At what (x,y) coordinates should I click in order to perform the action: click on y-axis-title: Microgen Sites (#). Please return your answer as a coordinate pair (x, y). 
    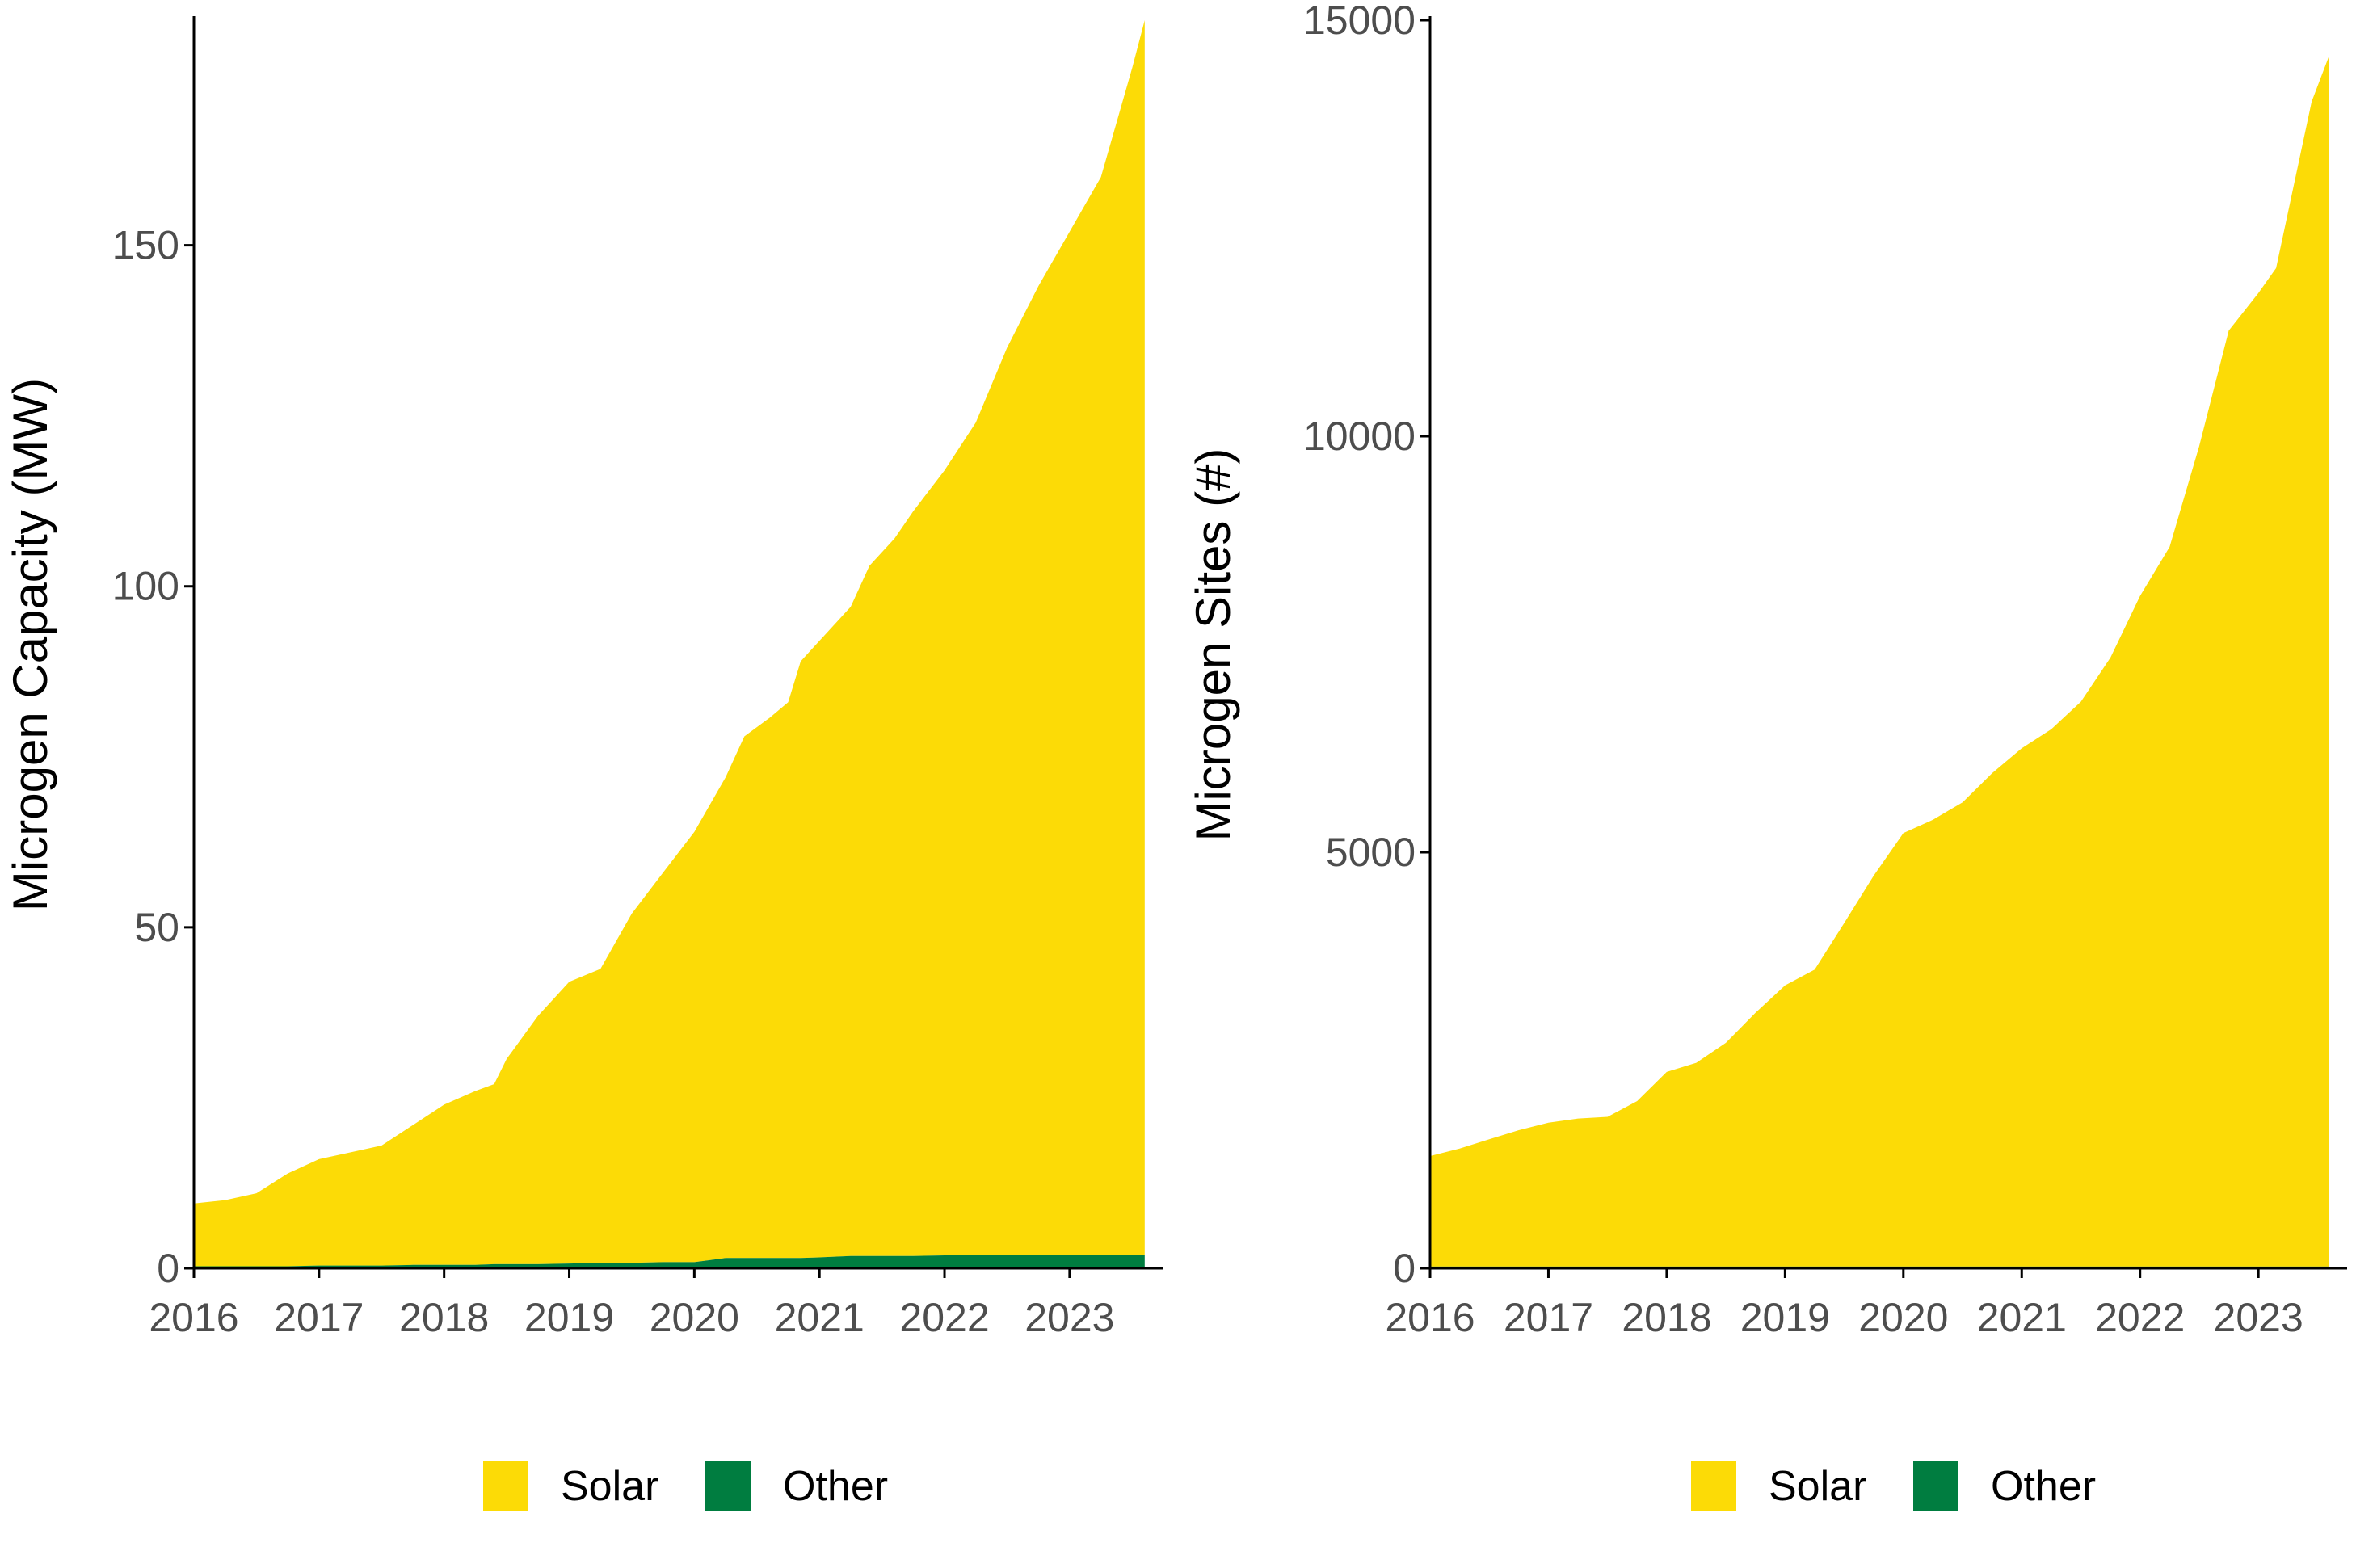
    Looking at the image, I should click on (1213, 645).